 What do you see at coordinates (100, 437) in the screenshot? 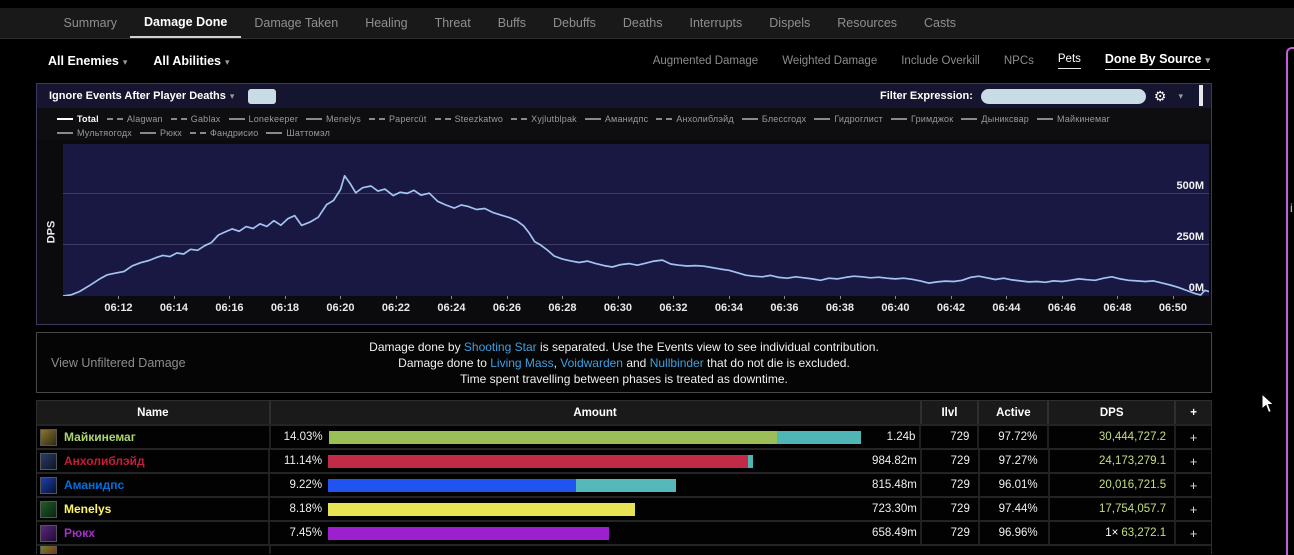
I see `player-name-link: Майкинемаг` at bounding box center [100, 437].